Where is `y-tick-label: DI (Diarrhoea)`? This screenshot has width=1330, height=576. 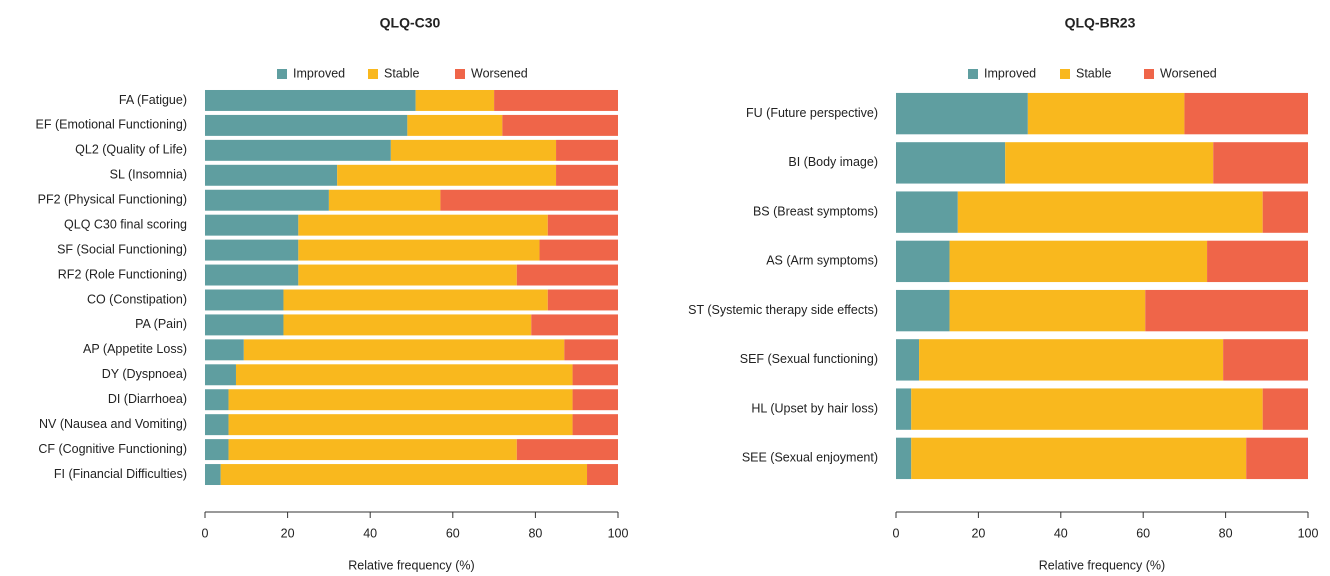
y-tick-label: DI (Diarrhoea) is located at coordinates (147, 399).